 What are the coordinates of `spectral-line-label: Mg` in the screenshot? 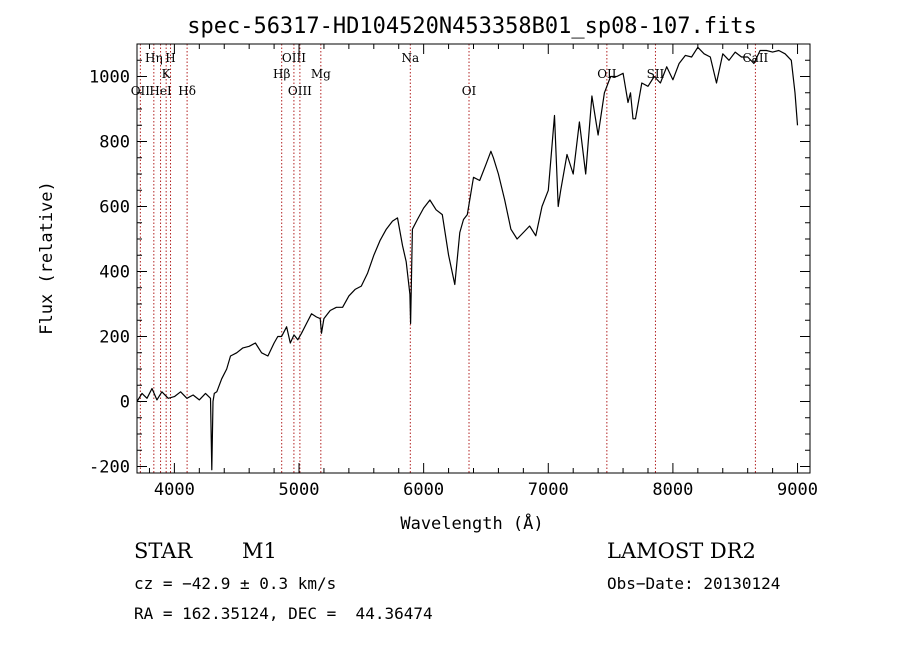 It's located at (321, 74).